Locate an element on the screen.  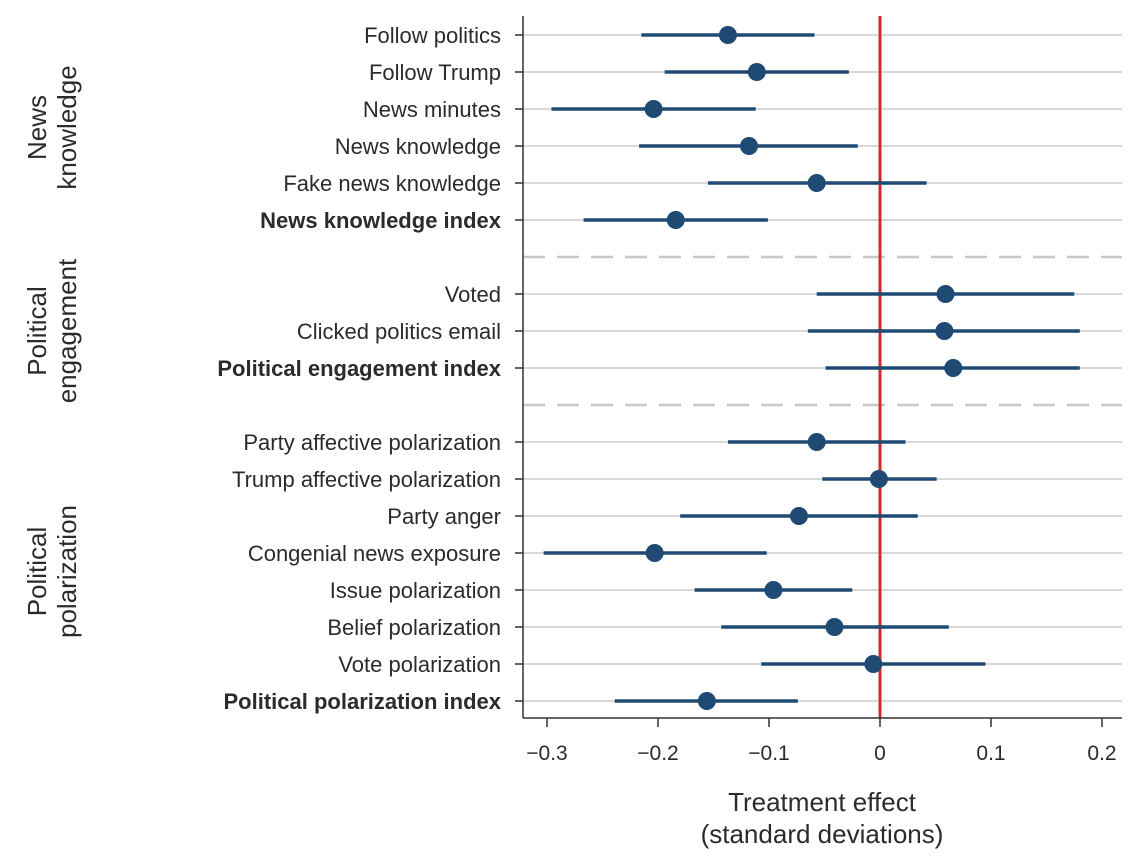
x-tick-label: −0.1 is located at coordinates (768, 753).